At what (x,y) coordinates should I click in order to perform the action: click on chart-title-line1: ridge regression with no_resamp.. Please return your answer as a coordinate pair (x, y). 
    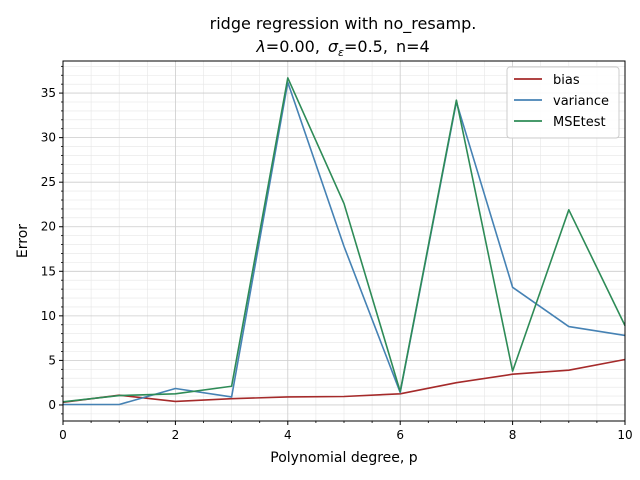
    Looking at the image, I should click on (343, 24).